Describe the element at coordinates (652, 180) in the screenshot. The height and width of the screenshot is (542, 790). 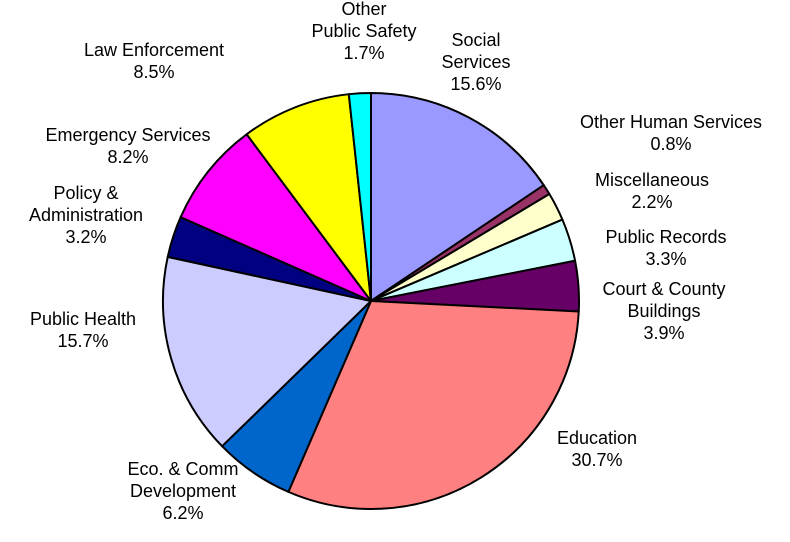
I see `slice-name-label: Miscellaneous` at that location.